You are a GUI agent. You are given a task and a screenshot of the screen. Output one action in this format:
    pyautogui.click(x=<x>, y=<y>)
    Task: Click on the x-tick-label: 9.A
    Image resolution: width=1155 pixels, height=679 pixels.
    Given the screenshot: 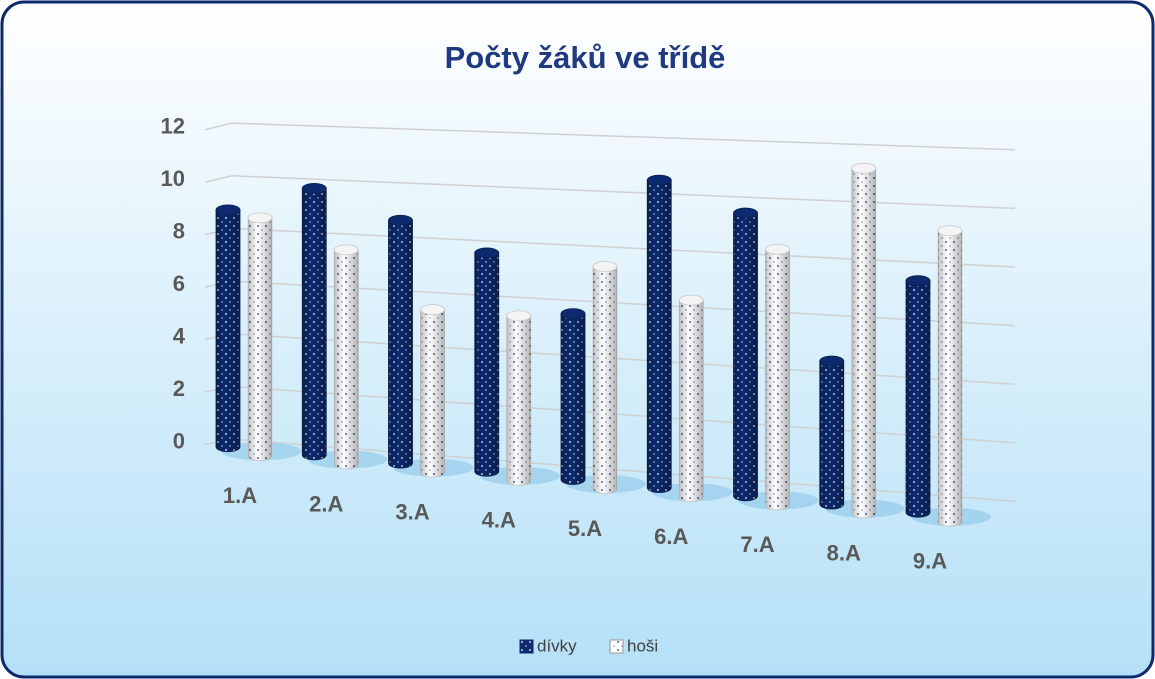 What is the action you would take?
    pyautogui.click(x=930, y=561)
    